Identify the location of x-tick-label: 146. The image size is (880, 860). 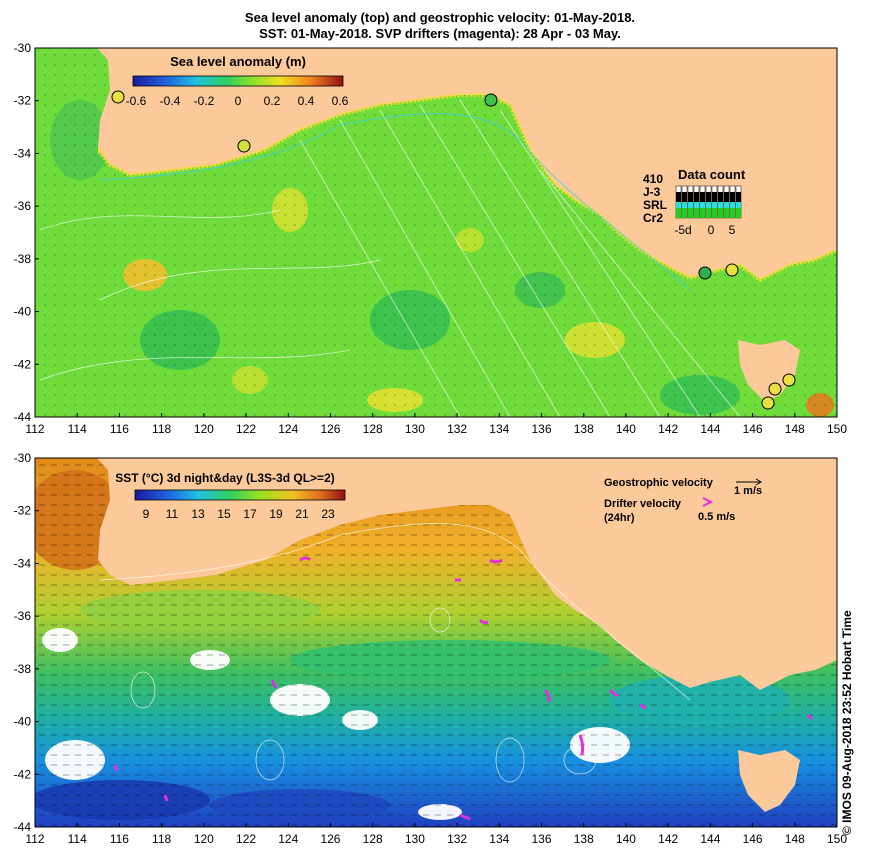
(753, 429).